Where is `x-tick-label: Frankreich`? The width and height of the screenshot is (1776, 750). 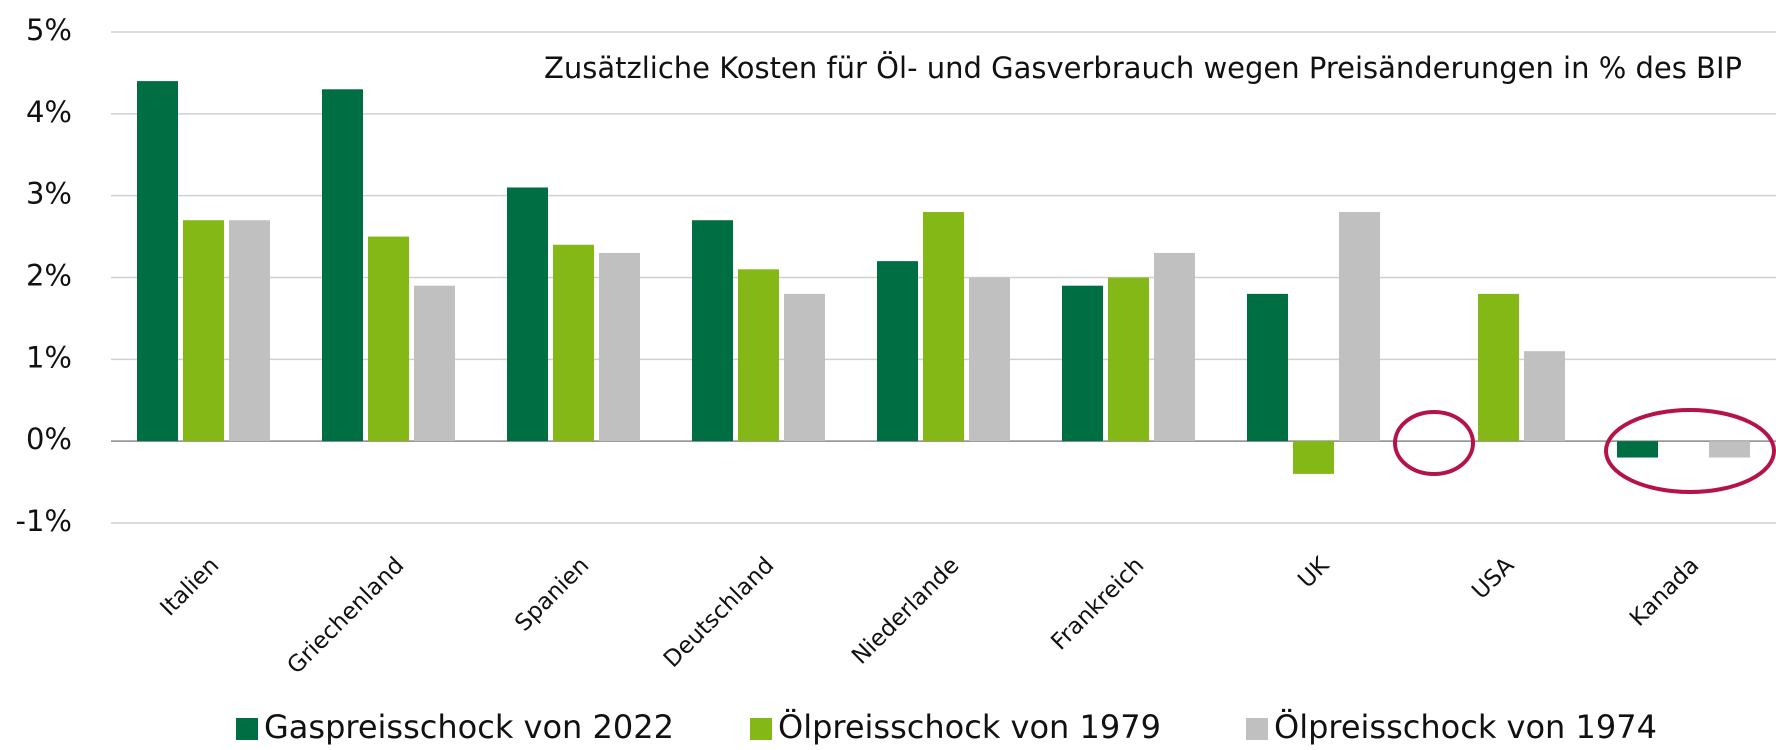 x-tick-label: Frankreich is located at coordinates (1097, 603).